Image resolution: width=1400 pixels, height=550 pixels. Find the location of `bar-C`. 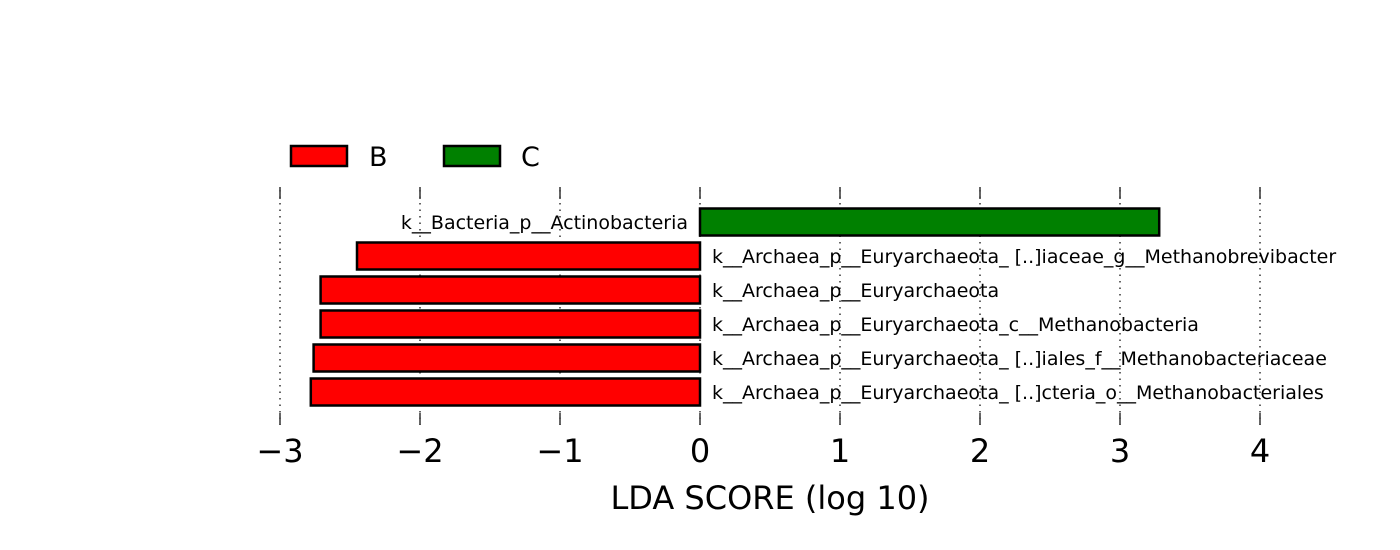

bar-C is located at coordinates (929, 222).